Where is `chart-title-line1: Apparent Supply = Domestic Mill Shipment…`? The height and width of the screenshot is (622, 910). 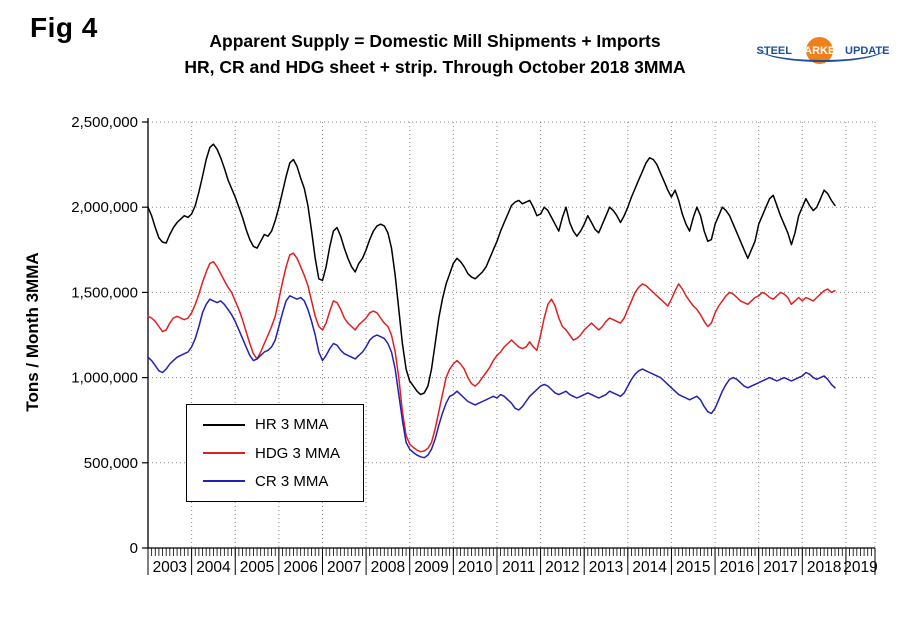
chart-title-line1: Apparent Supply = Domestic Mill Shipment… is located at coordinates (435, 41).